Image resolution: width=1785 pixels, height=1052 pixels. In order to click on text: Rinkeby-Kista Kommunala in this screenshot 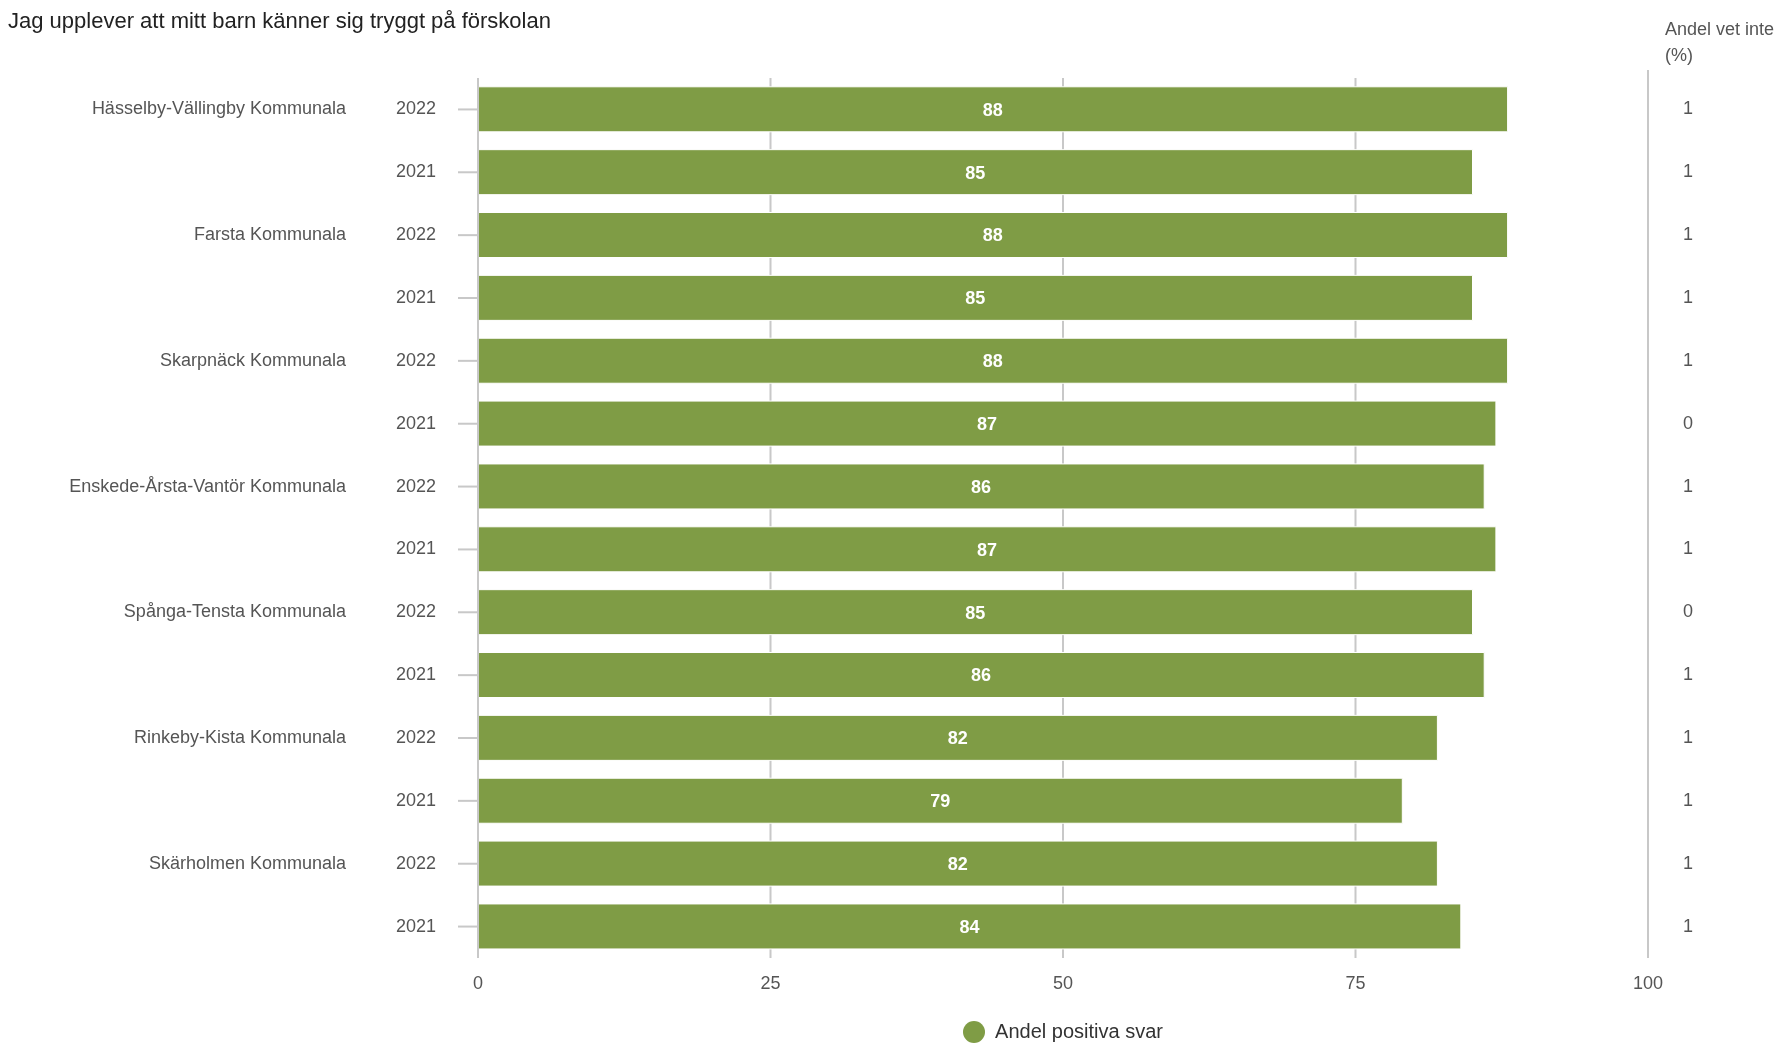, I will do `click(240, 737)`.